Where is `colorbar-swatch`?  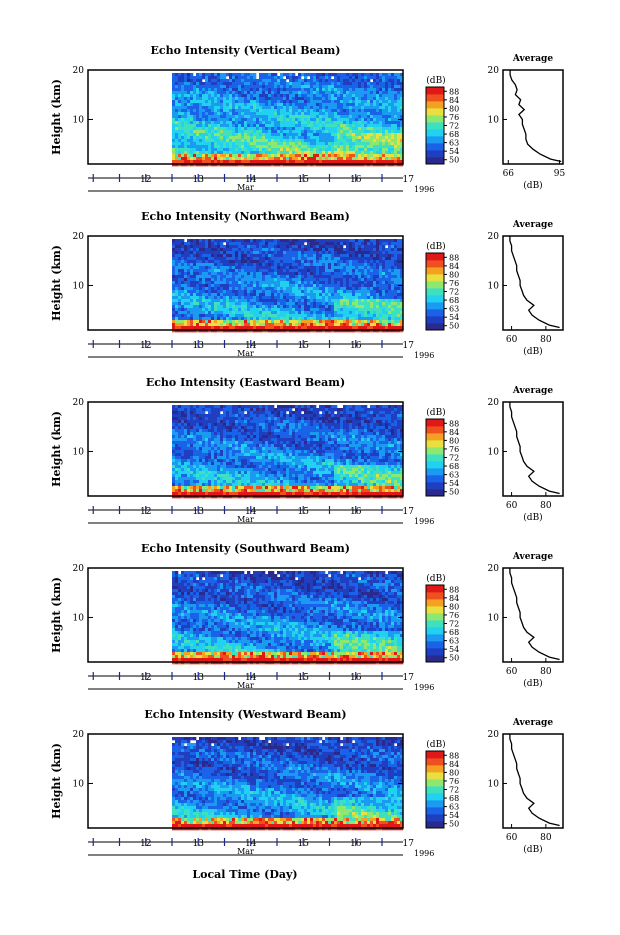 colorbar-swatch is located at coordinates (435, 132).